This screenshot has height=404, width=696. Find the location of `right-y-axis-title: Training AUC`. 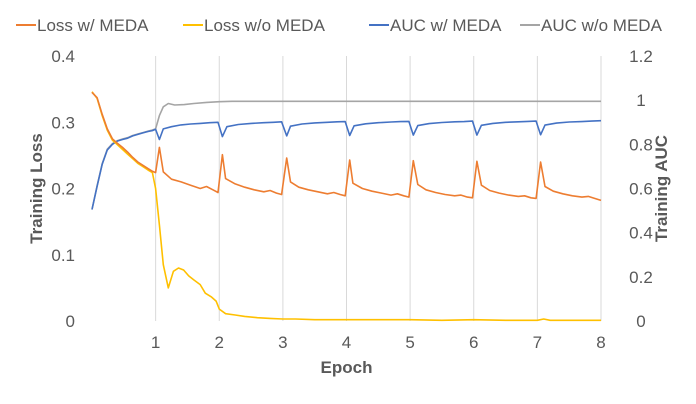

right-y-axis-title: Training AUC is located at coordinates (661, 188).